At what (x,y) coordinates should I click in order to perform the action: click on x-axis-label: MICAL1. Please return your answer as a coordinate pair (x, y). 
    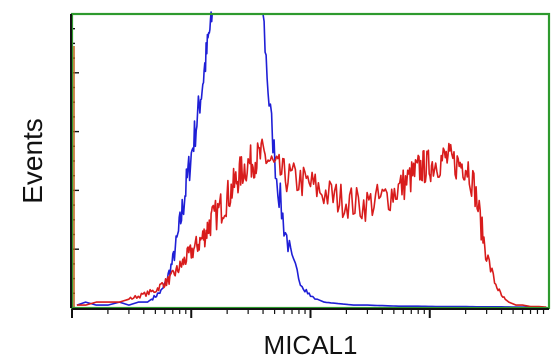
    Looking at the image, I should click on (311, 345).